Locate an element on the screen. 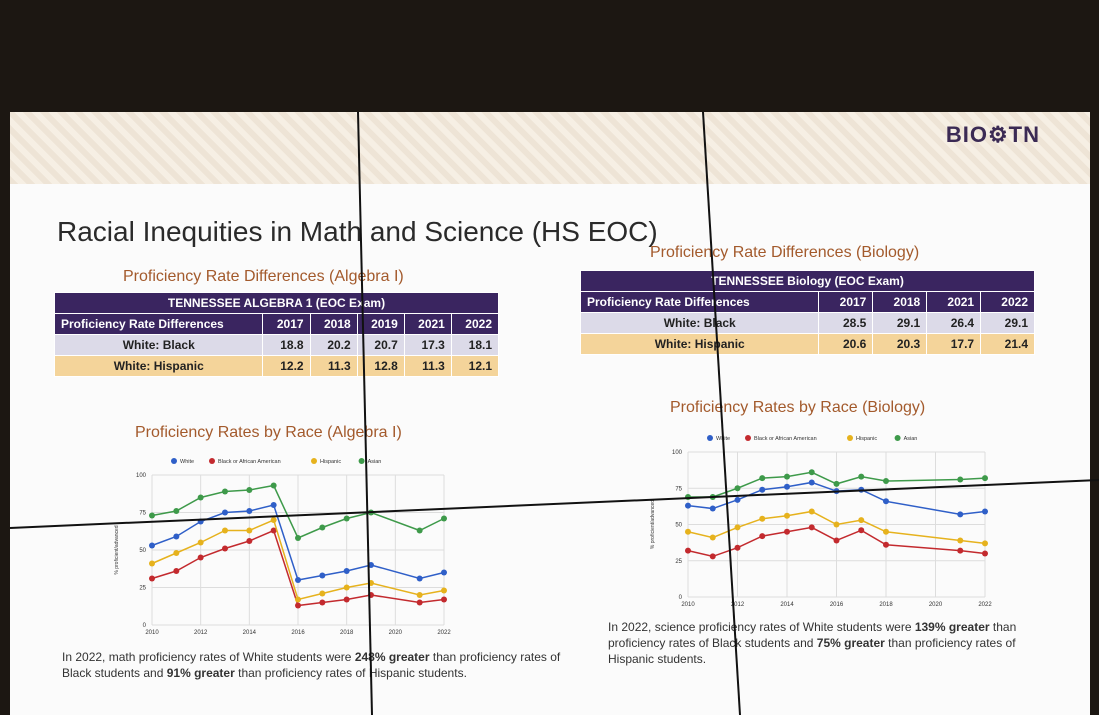 This screenshot has height=715, width=1099. x-tick-label: 2012 is located at coordinates (738, 605).